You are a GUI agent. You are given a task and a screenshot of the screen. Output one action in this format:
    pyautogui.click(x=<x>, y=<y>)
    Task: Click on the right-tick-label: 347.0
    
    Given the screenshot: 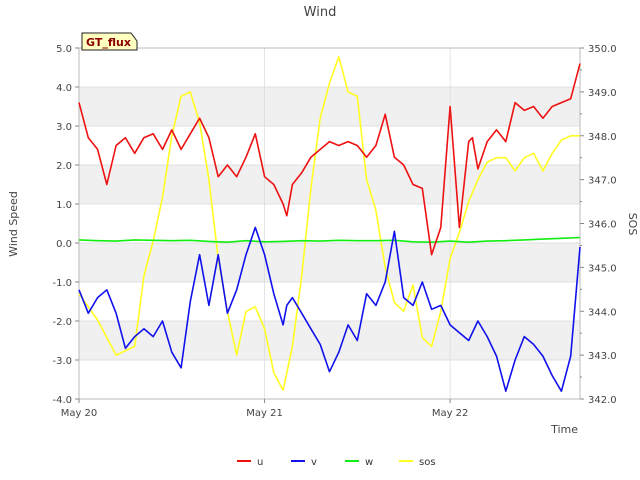 What is the action you would take?
    pyautogui.click(x=602, y=181)
    